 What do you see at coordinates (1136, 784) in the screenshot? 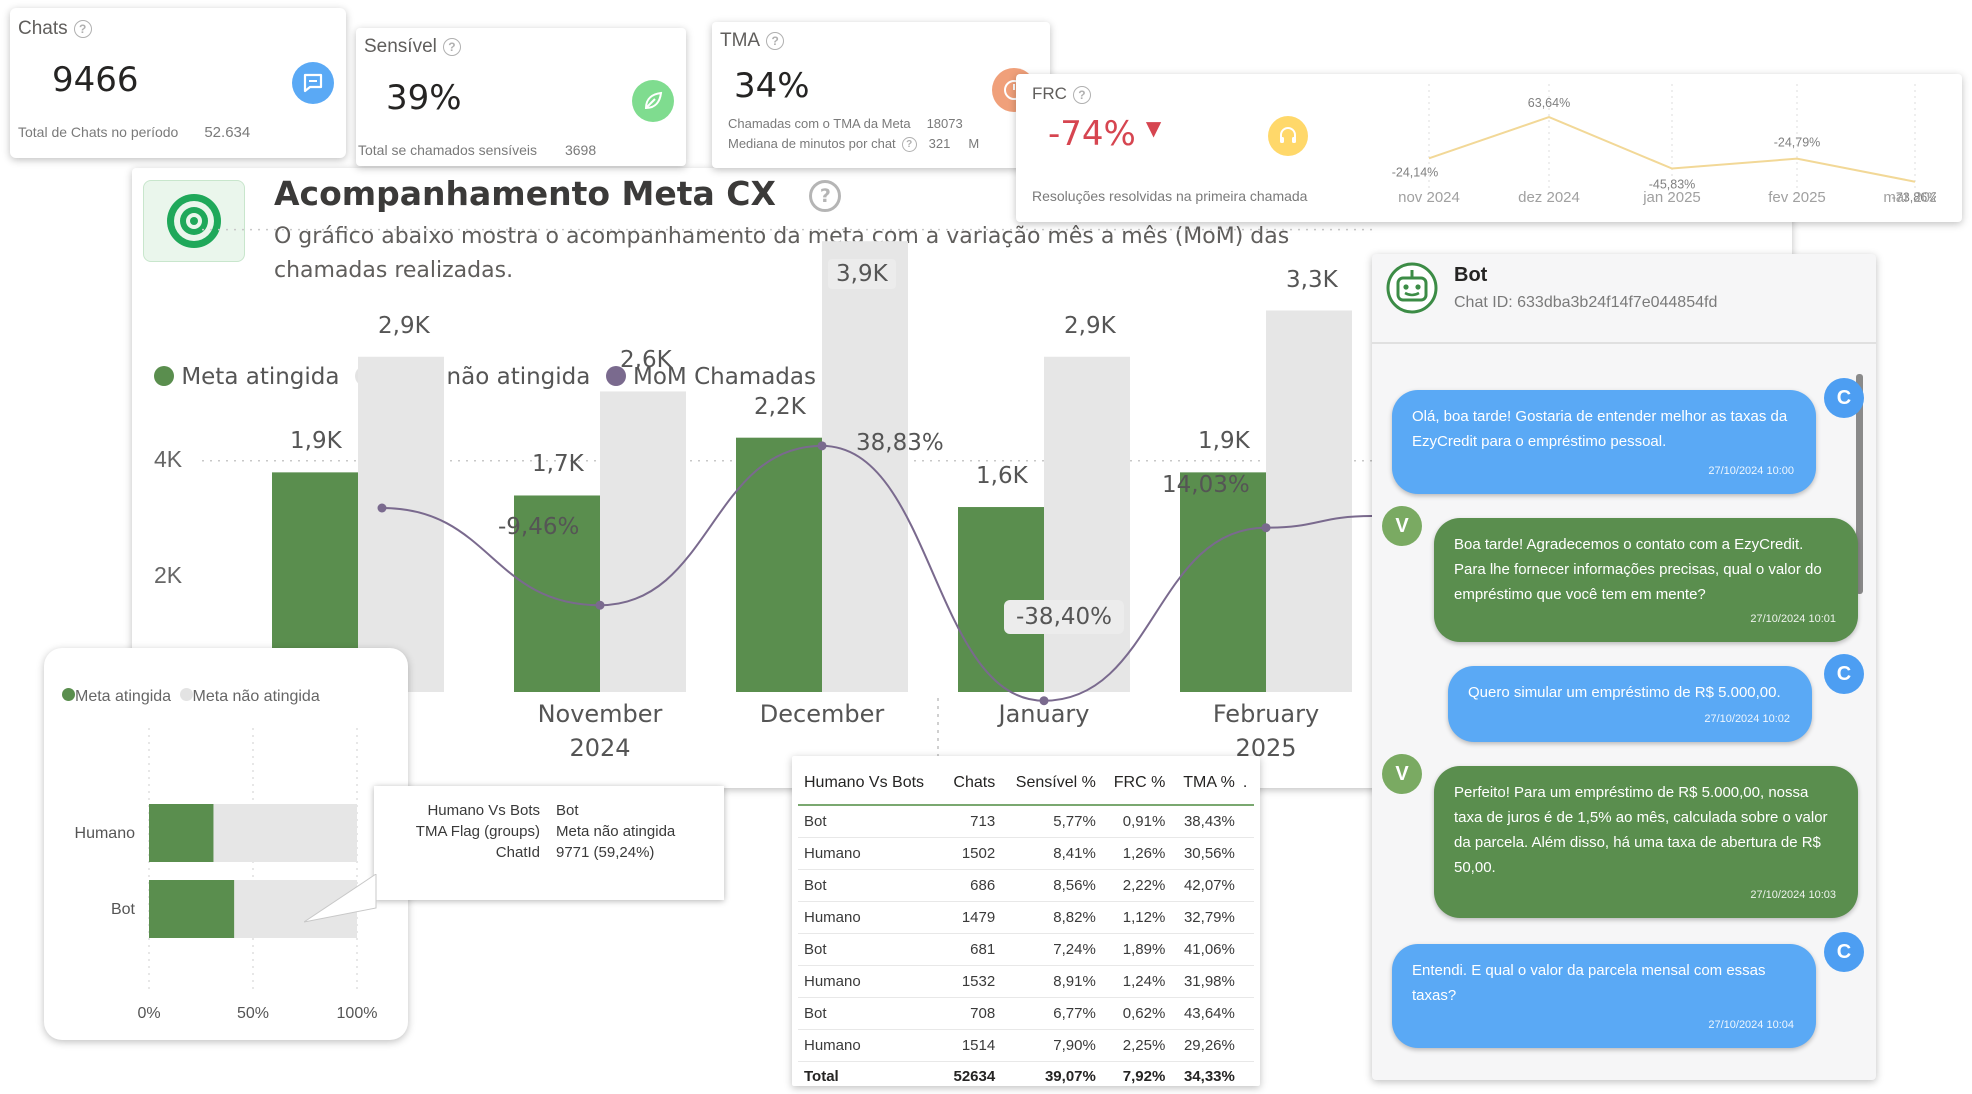
I see `col-header-frc: FRC %` at bounding box center [1136, 784].